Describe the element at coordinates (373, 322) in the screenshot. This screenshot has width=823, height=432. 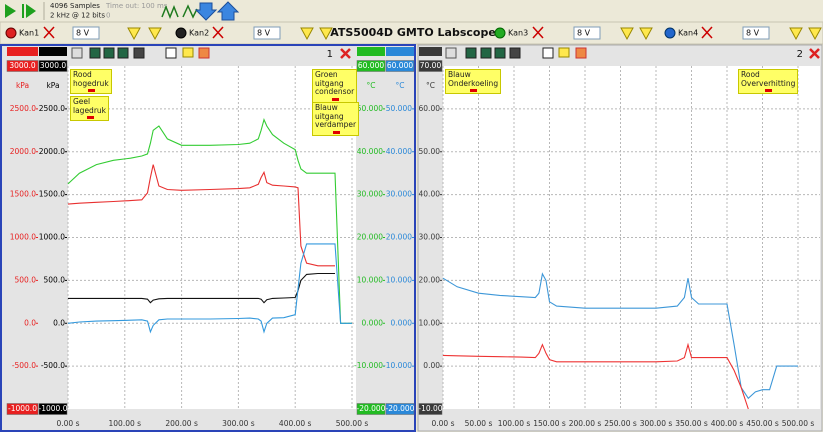
I see `y-tick-label: 0.000` at that location.